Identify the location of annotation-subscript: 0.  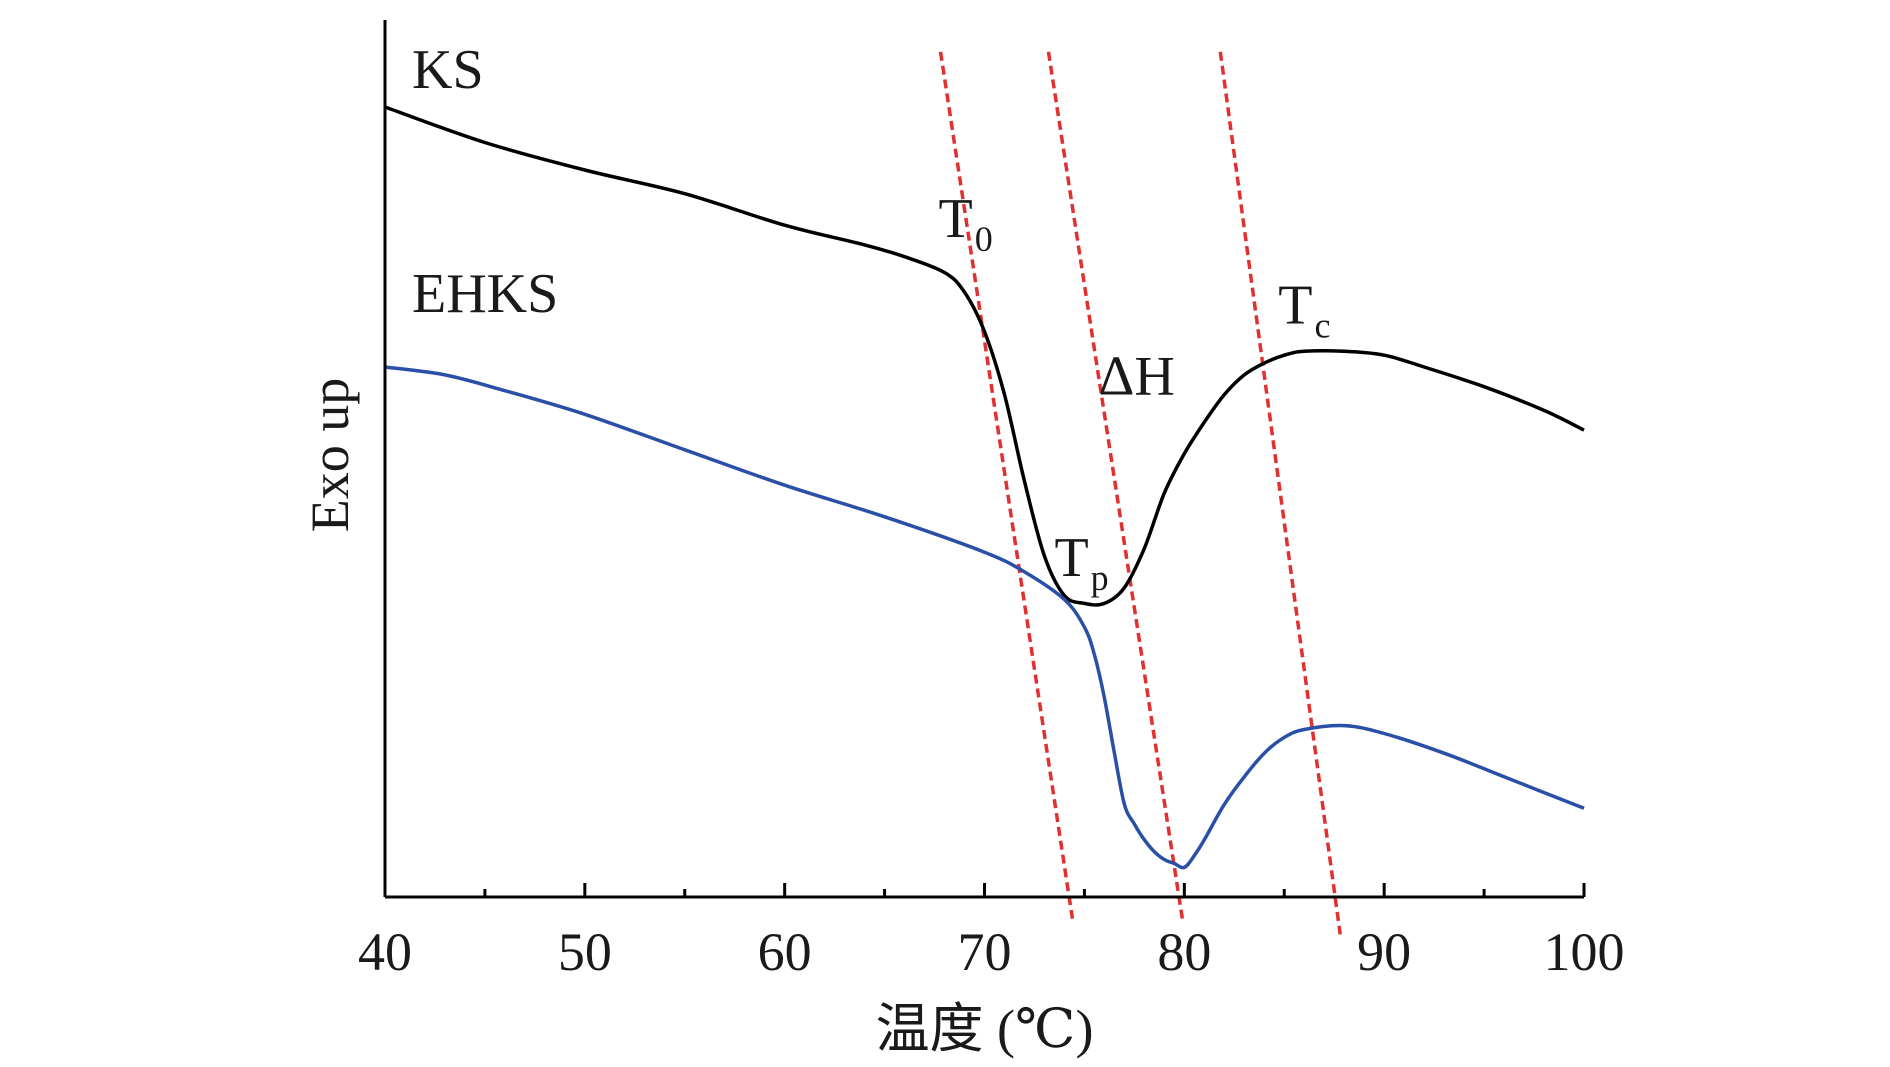
(984, 239).